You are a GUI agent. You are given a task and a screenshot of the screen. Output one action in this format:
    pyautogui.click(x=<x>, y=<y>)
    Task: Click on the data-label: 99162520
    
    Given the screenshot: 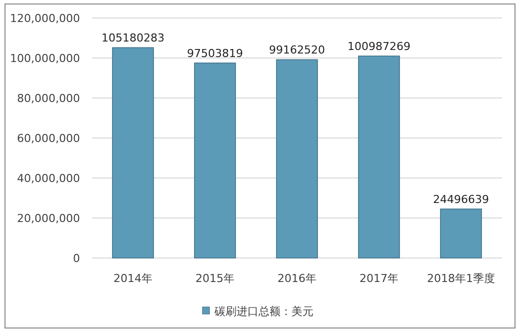 What is the action you would take?
    pyautogui.click(x=297, y=50)
    